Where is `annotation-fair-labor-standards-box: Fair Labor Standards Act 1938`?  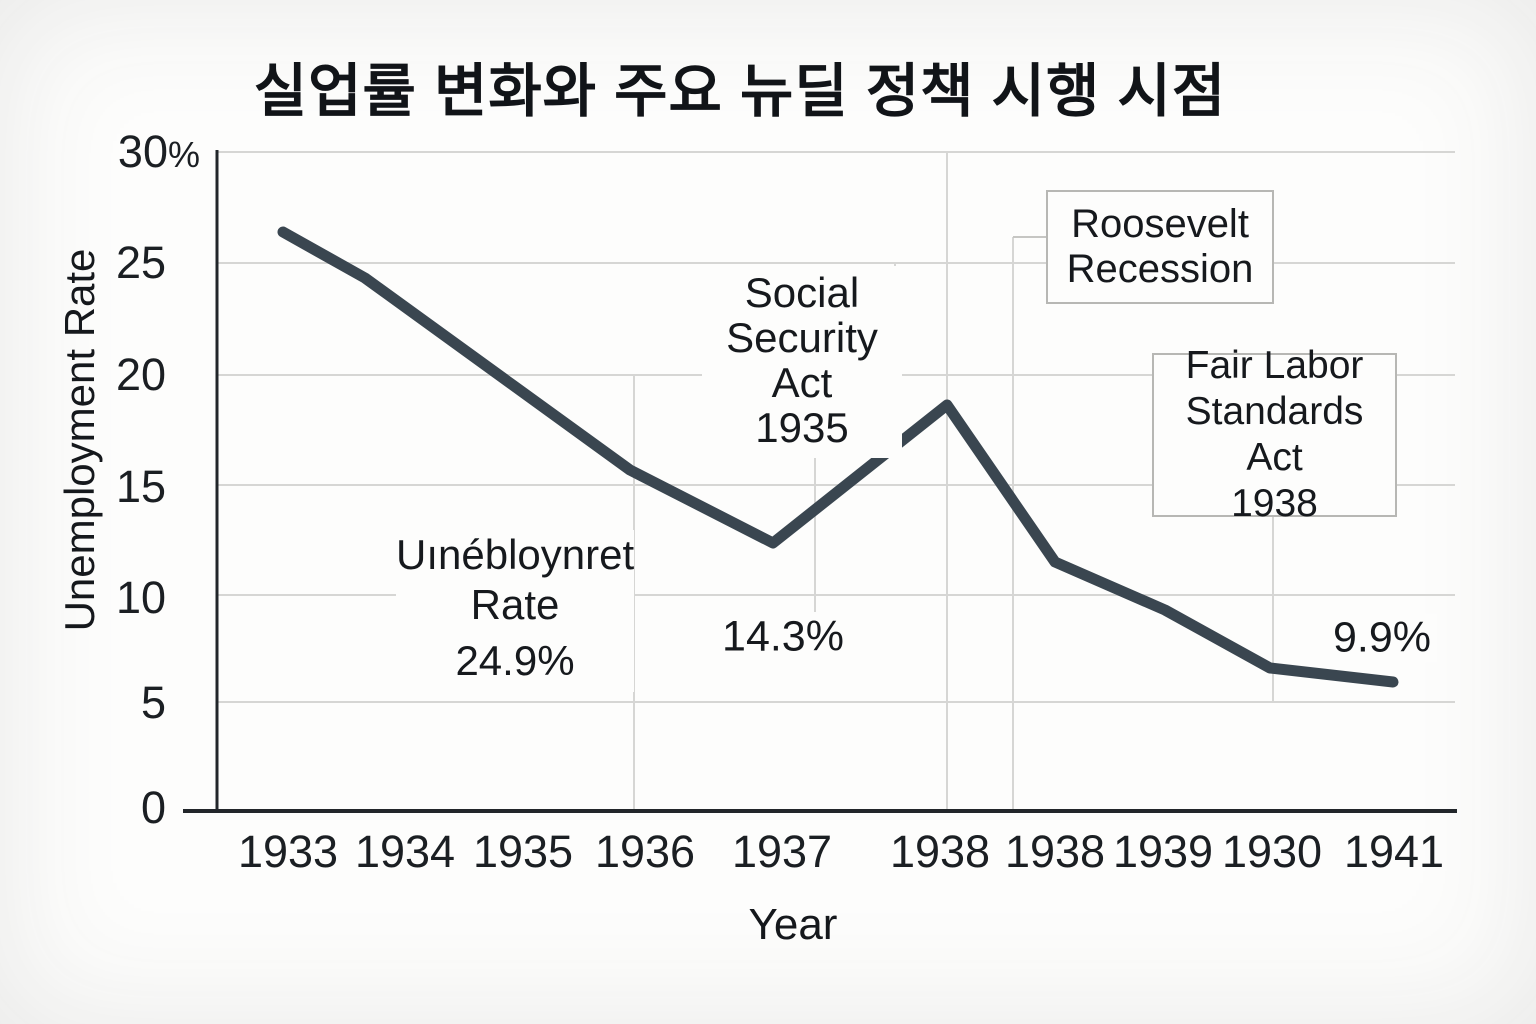
annotation-fair-labor-standards-box: Fair Labor Standards Act 1938 is located at coordinates (1274, 434).